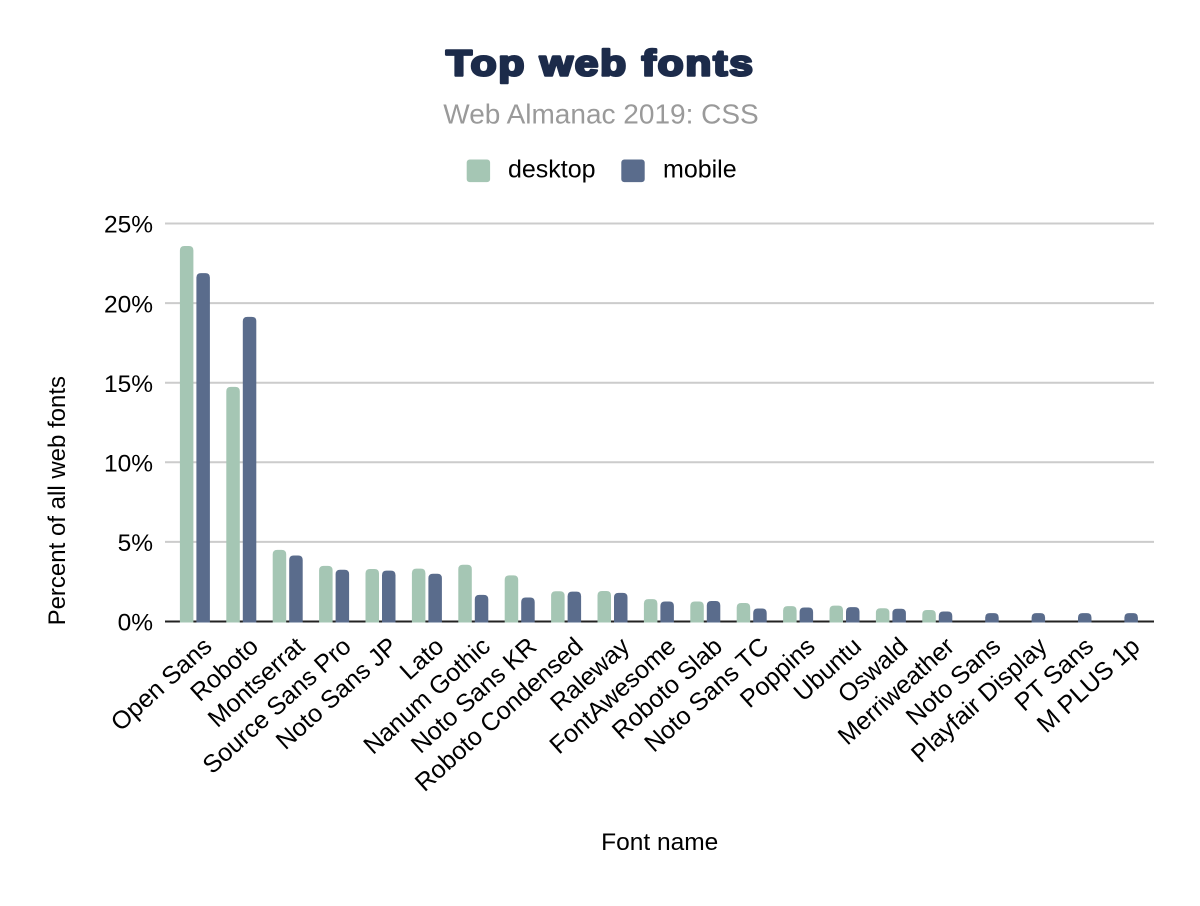 The width and height of the screenshot is (1200, 906). Describe the element at coordinates (659, 842) in the screenshot. I see `svg-text: Font name` at that location.